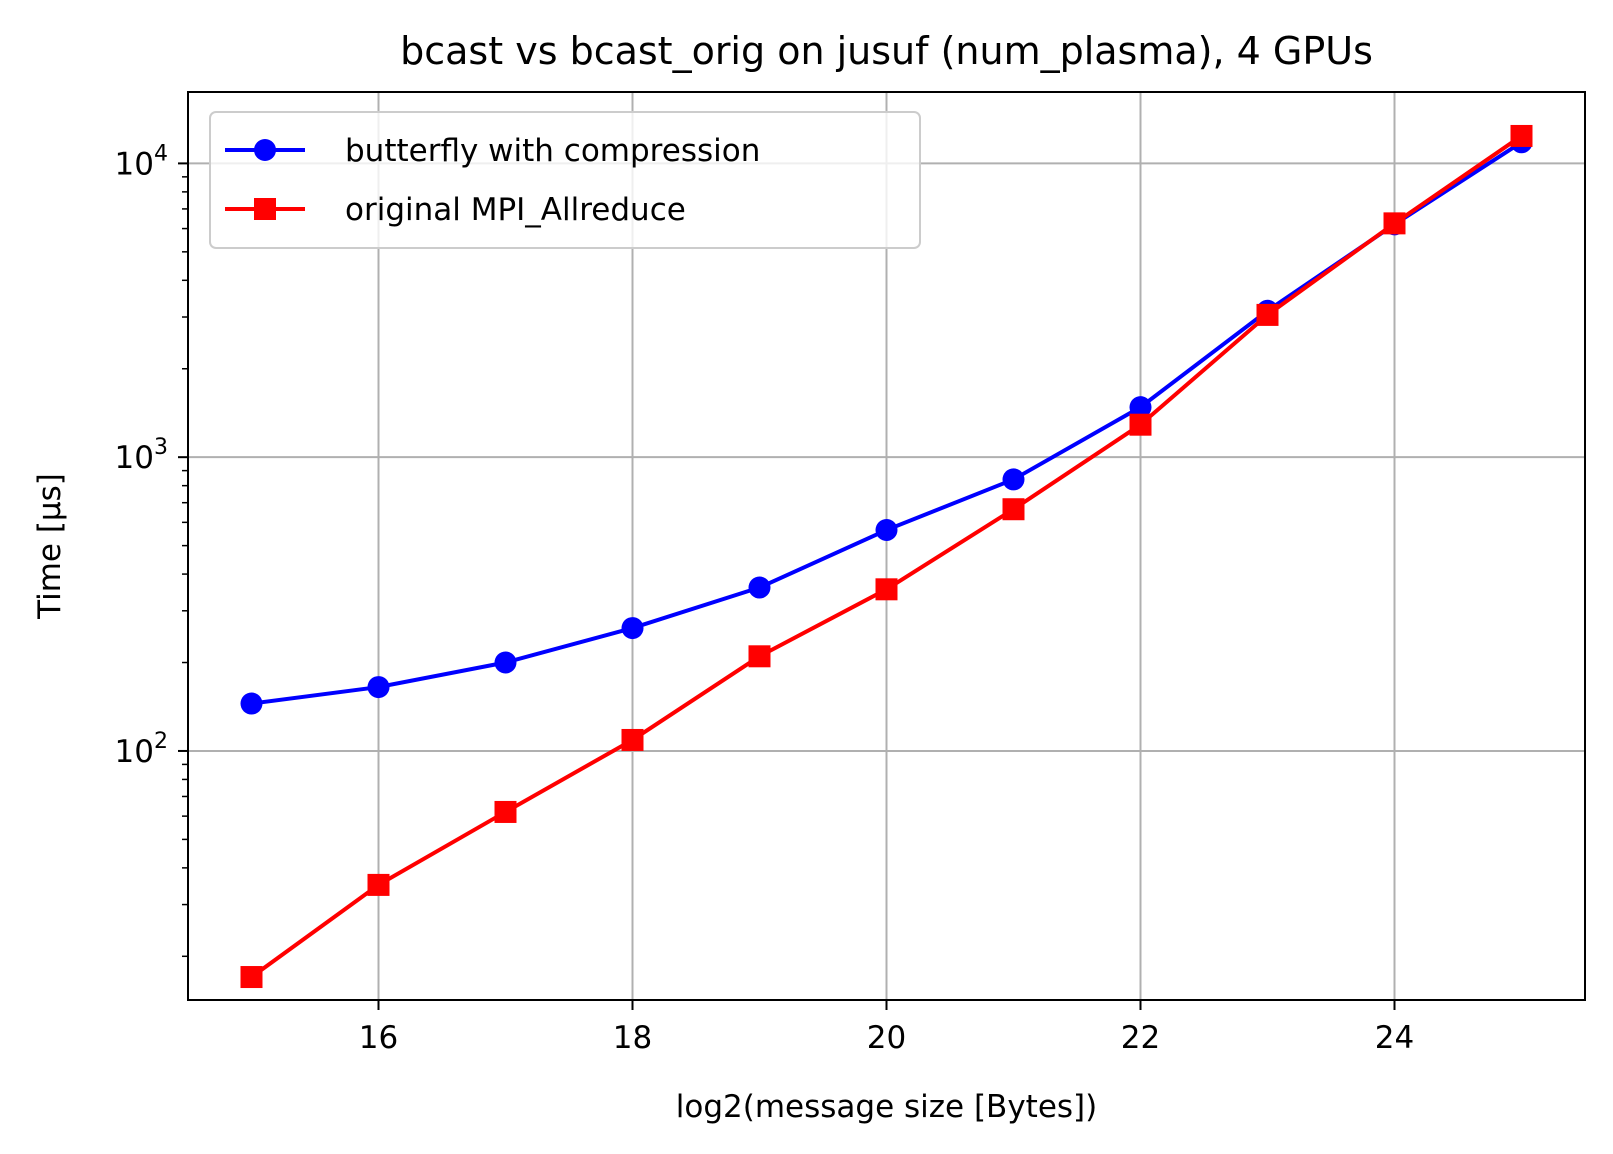 The height and width of the screenshot is (1154, 1613). What do you see at coordinates (515, 210) in the screenshot?
I see `legend-label-original: original MPI_Allreduce` at bounding box center [515, 210].